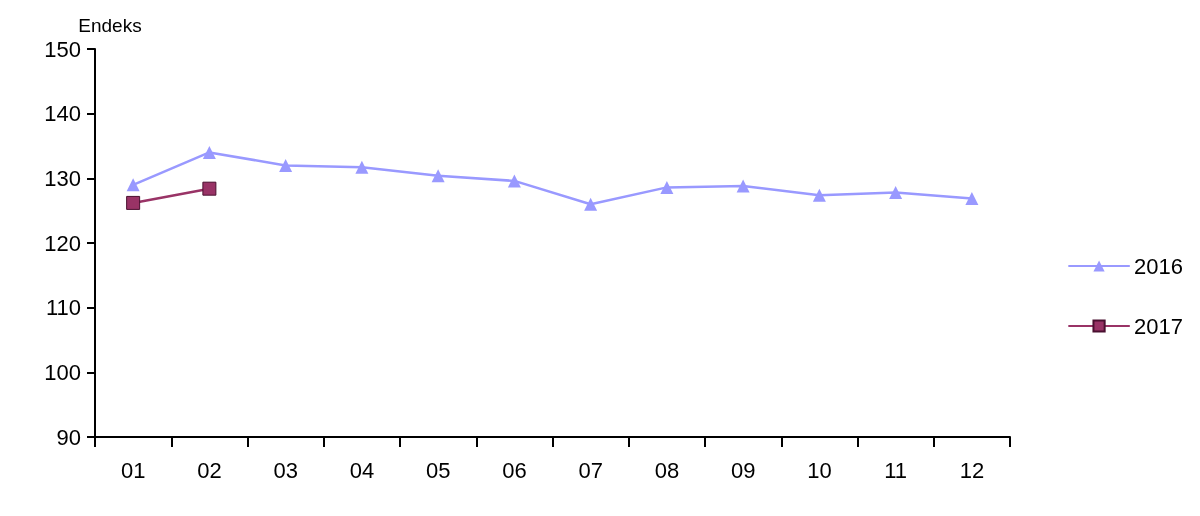 Image resolution: width=1200 pixels, height=516 pixels. What do you see at coordinates (1159, 326) in the screenshot?
I see `legend-label: 2017` at bounding box center [1159, 326].